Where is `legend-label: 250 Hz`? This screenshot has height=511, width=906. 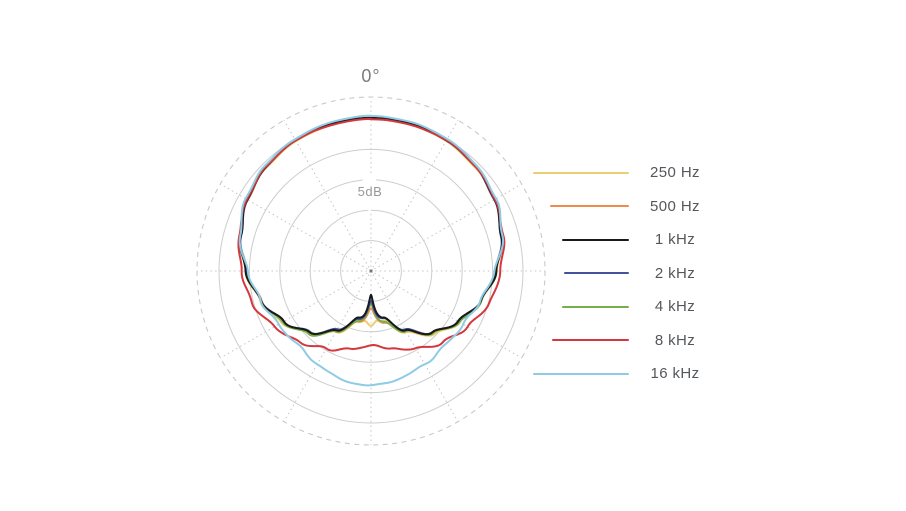 legend-label: 250 Hz is located at coordinates (675, 173).